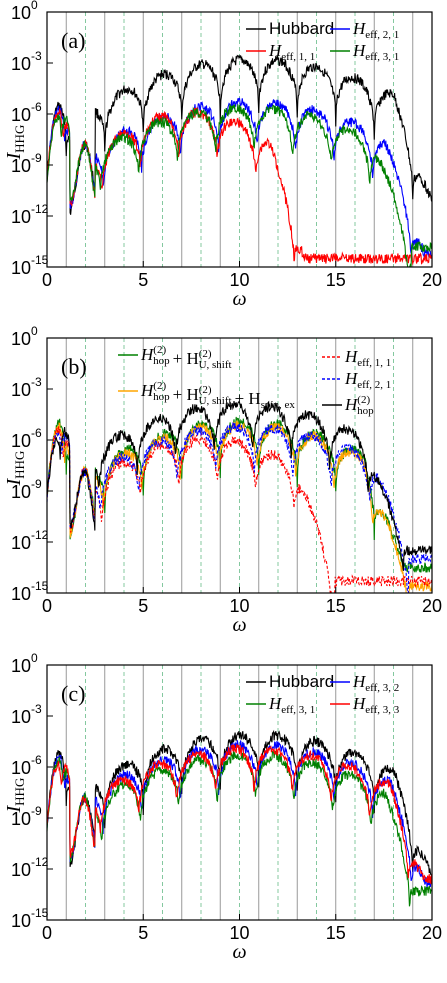 The image size is (447, 983). I want to click on legend-label: Heff, 3, 3, so click(376, 705).